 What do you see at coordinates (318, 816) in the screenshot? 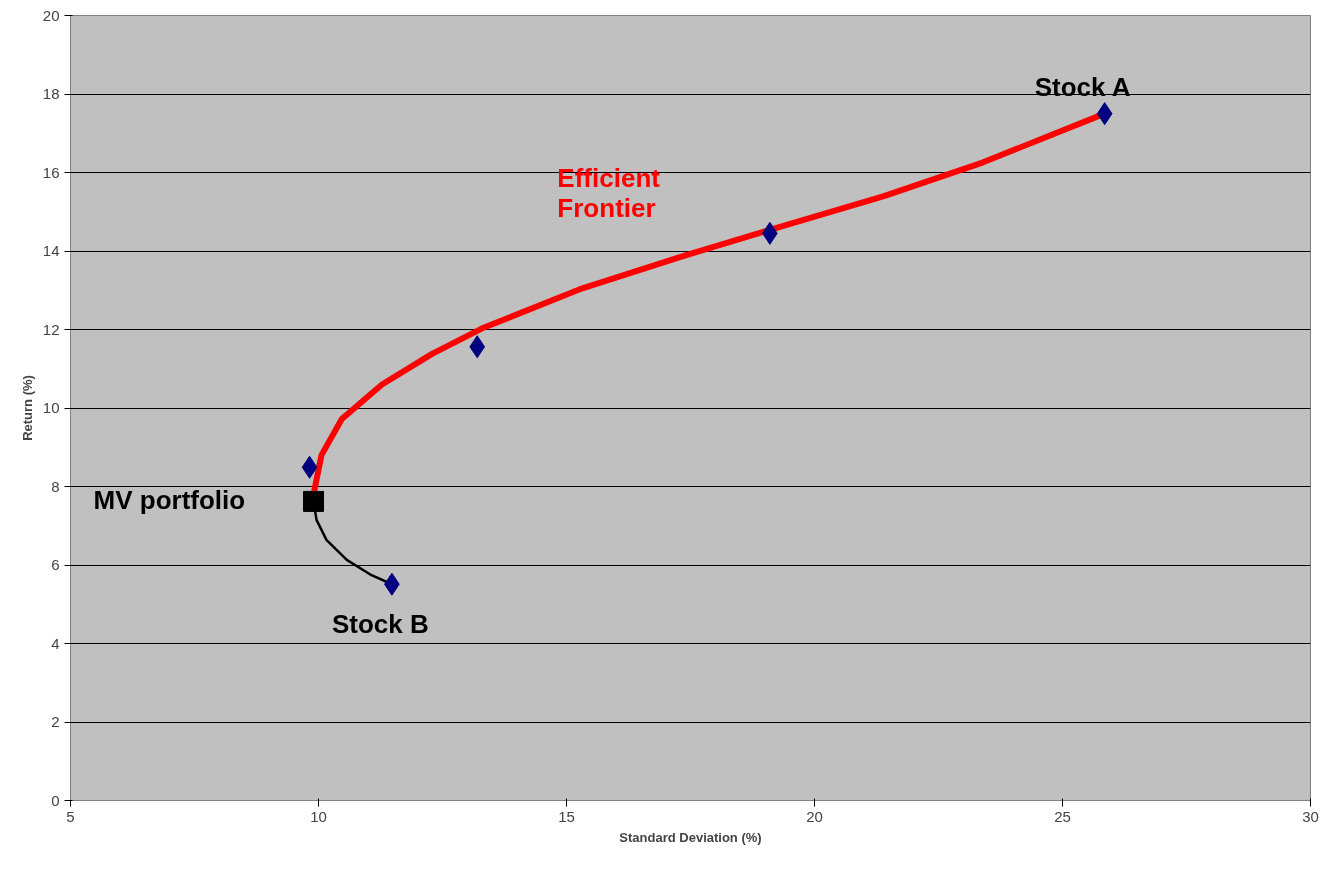
I see `x-tick-label: 10` at bounding box center [318, 816].